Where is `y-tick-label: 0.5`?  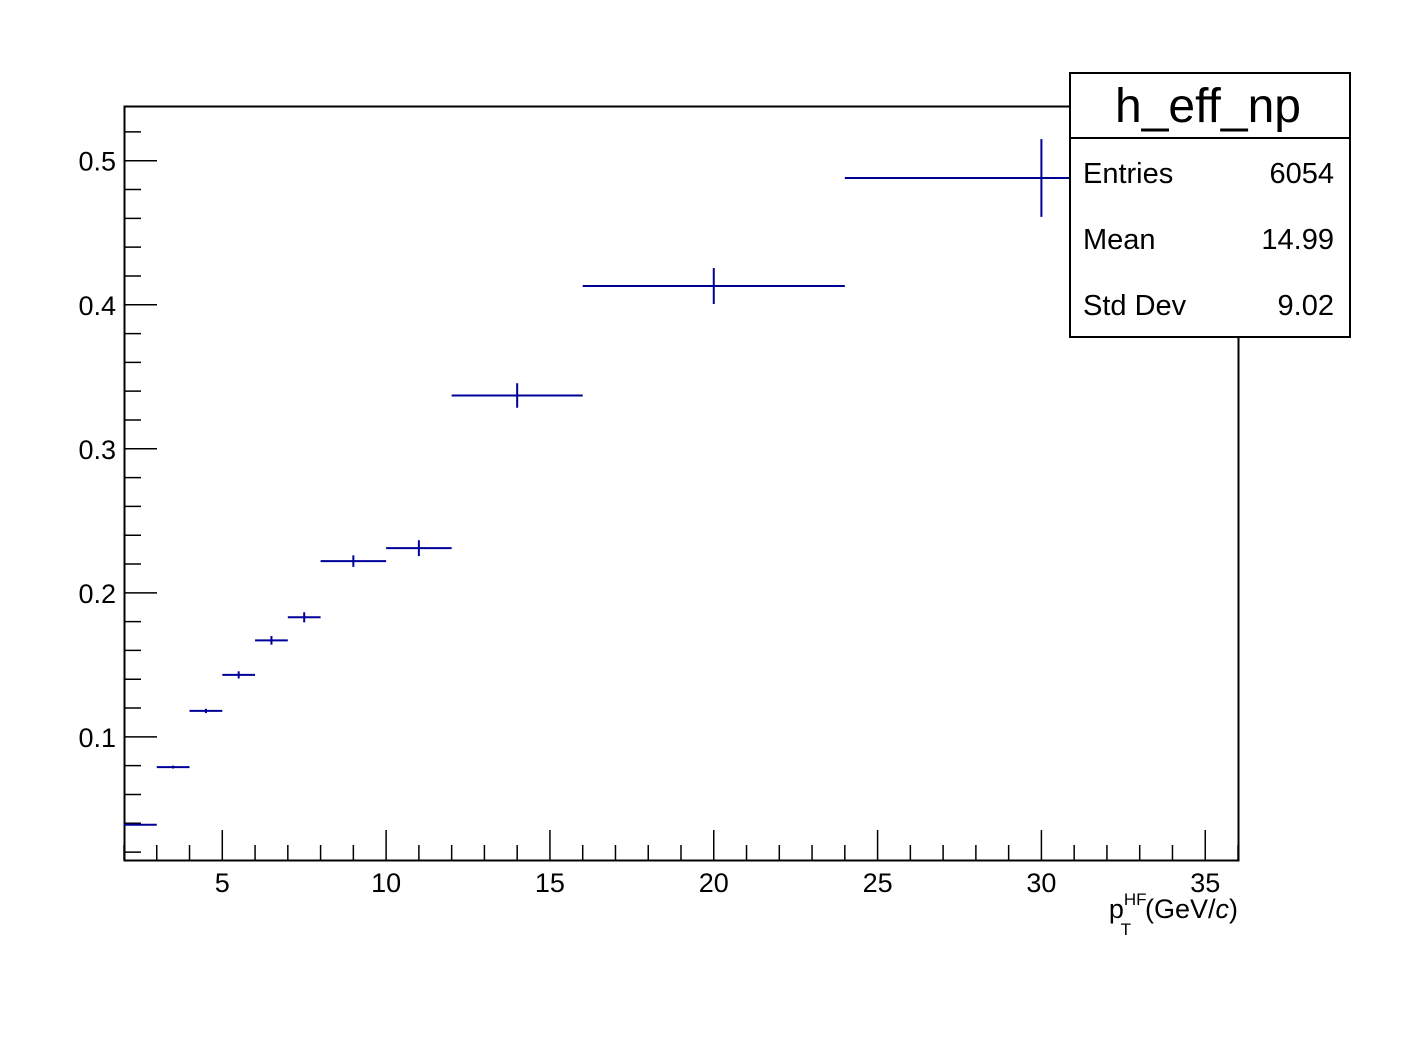 y-tick-label: 0.5 is located at coordinates (97, 162).